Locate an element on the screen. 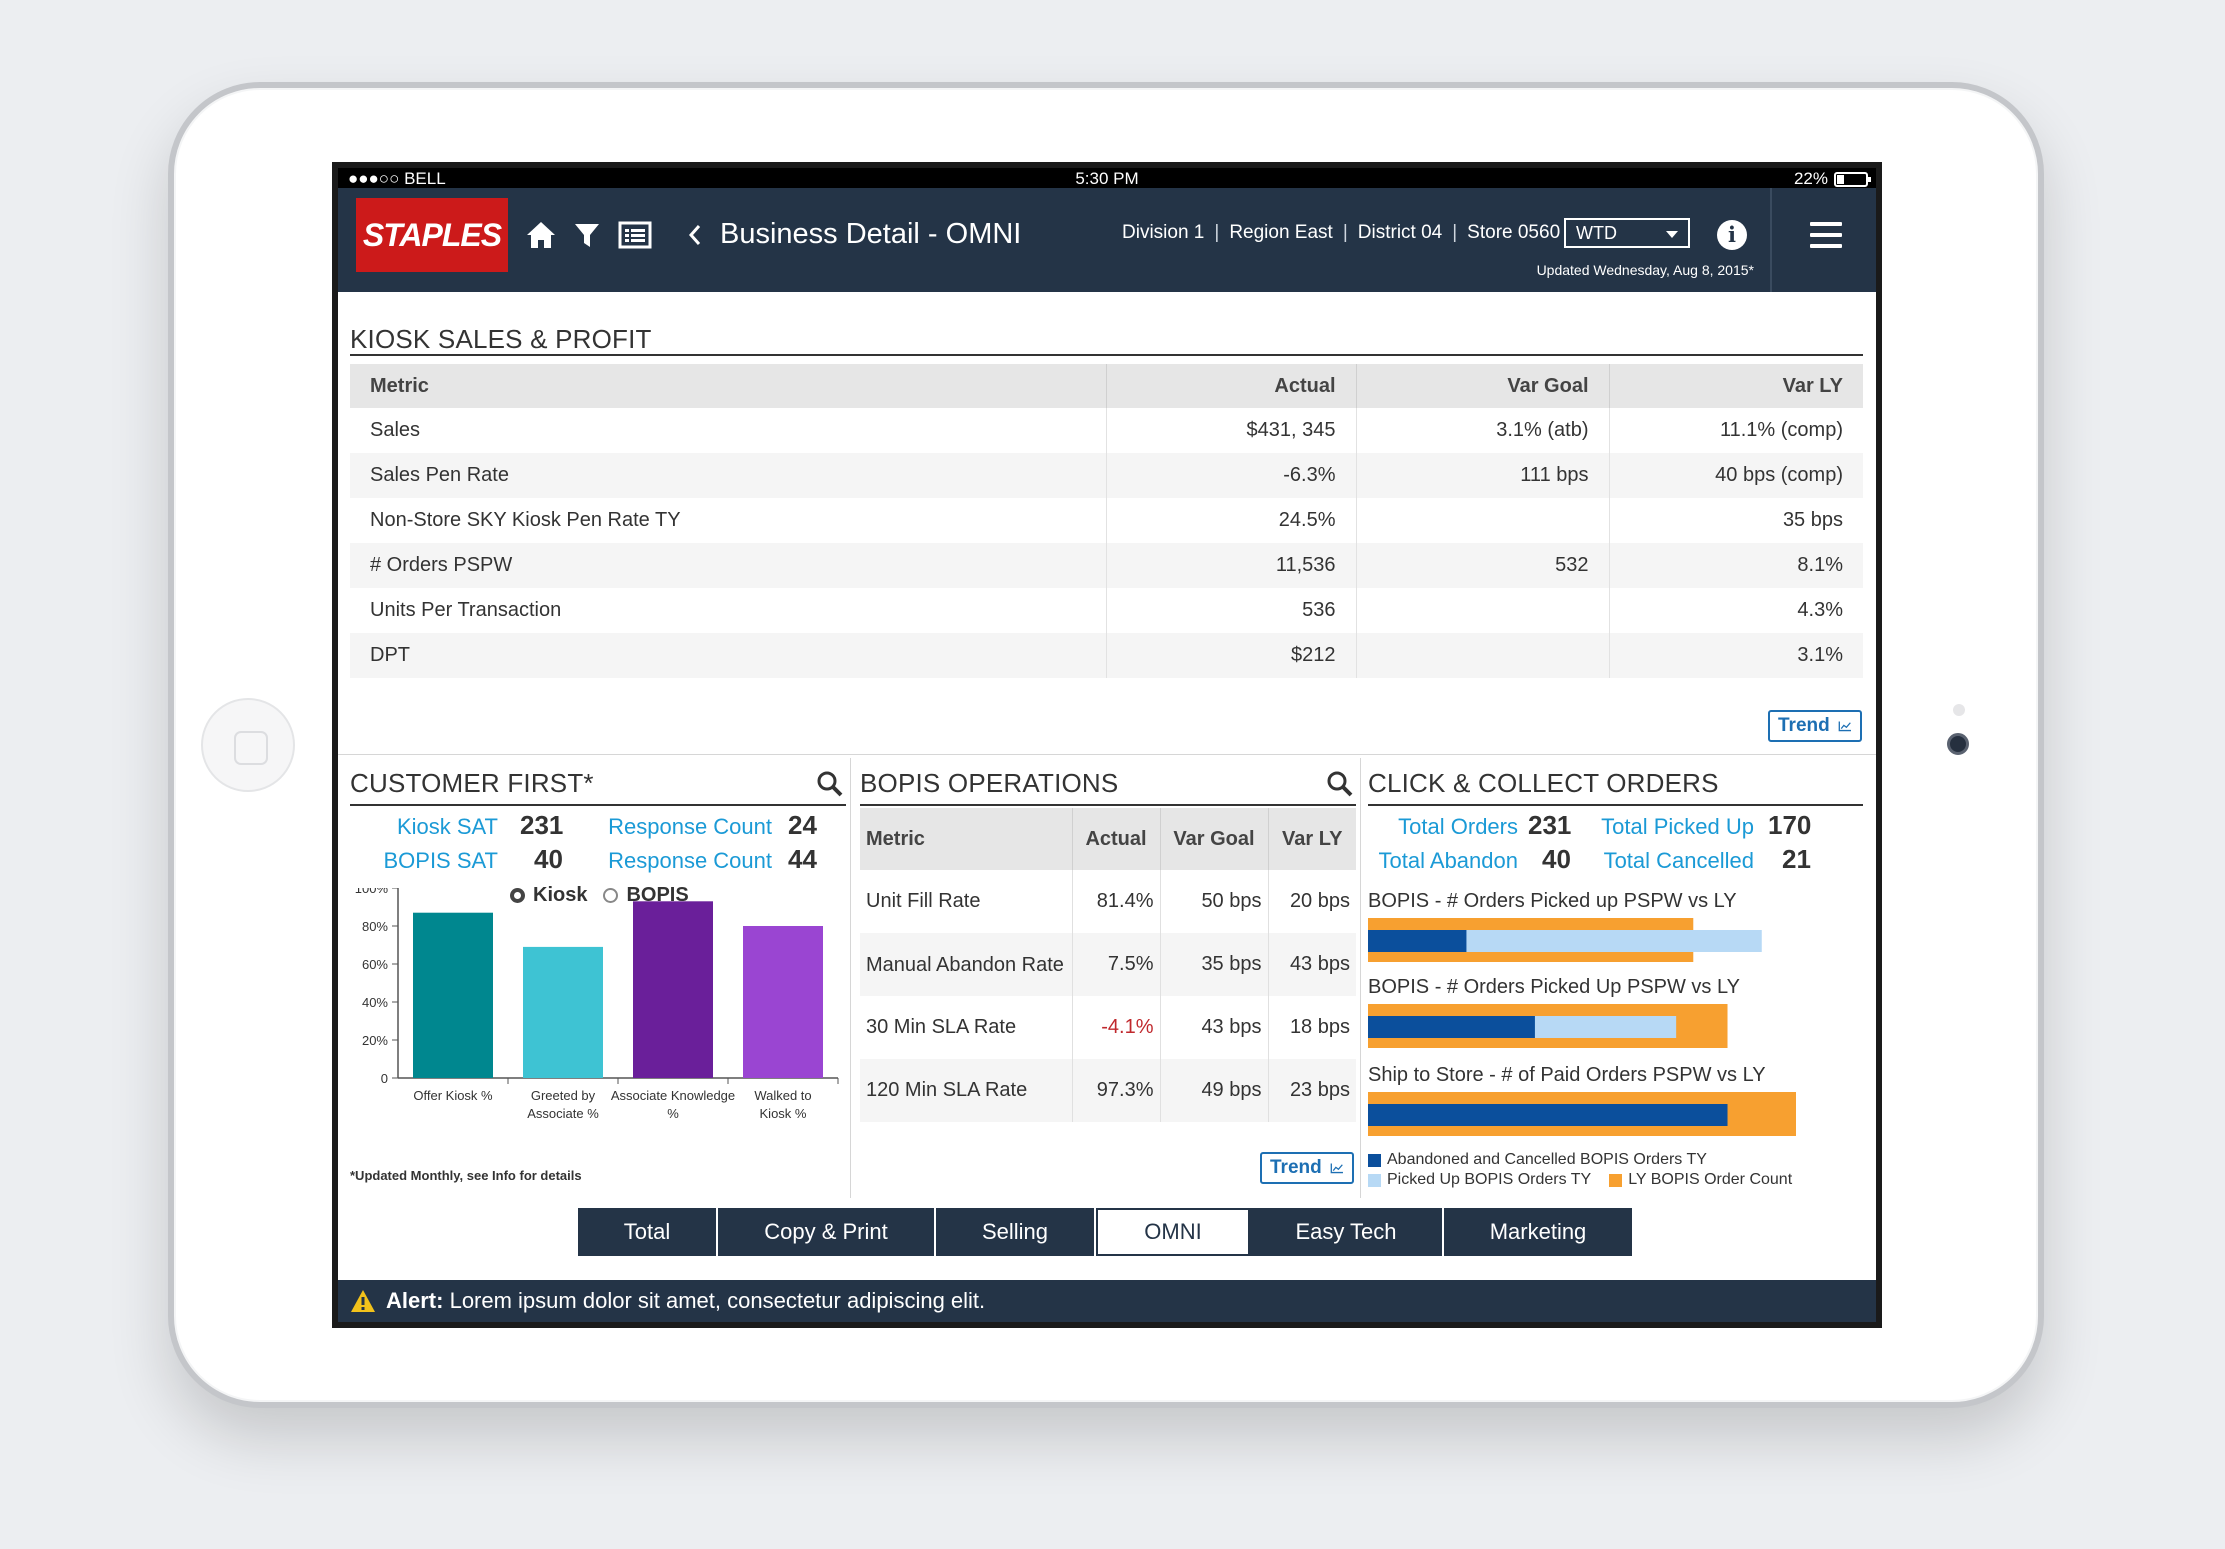 Image resolution: width=2225 pixels, height=1549 pixels. table-row: Units Per Transaction 536 4.3% is located at coordinates (1106, 610).